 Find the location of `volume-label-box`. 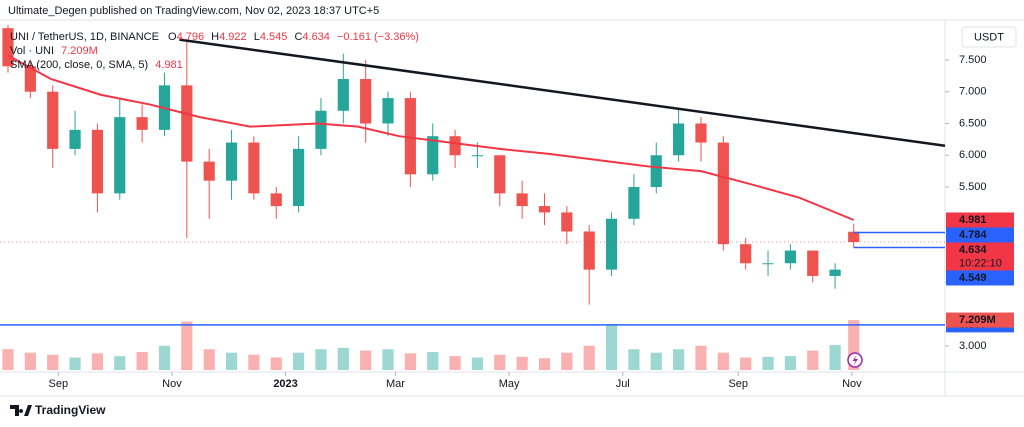

volume-label-box is located at coordinates (980, 320).